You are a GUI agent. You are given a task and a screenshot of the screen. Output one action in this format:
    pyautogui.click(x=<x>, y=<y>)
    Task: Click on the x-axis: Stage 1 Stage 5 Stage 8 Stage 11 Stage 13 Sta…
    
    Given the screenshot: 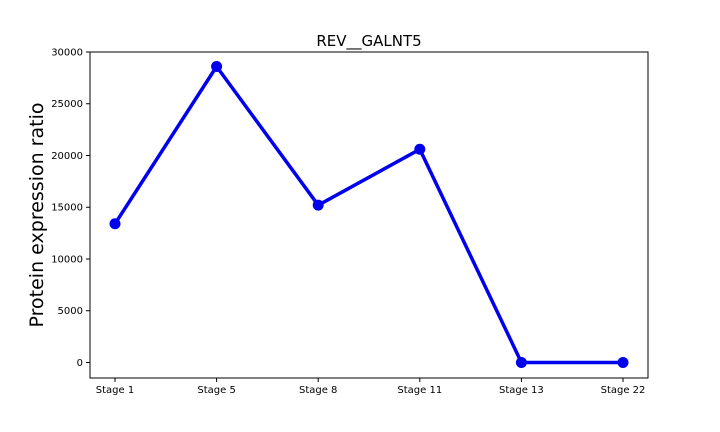 What is the action you would take?
    pyautogui.click(x=371, y=387)
    